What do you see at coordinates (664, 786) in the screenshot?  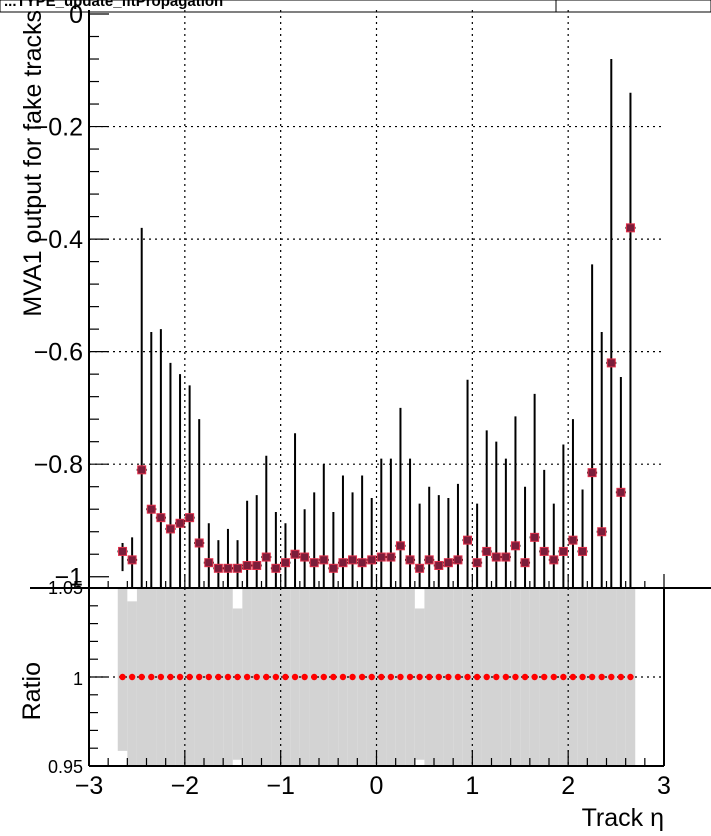 I see `x-tick-label: 3` at bounding box center [664, 786].